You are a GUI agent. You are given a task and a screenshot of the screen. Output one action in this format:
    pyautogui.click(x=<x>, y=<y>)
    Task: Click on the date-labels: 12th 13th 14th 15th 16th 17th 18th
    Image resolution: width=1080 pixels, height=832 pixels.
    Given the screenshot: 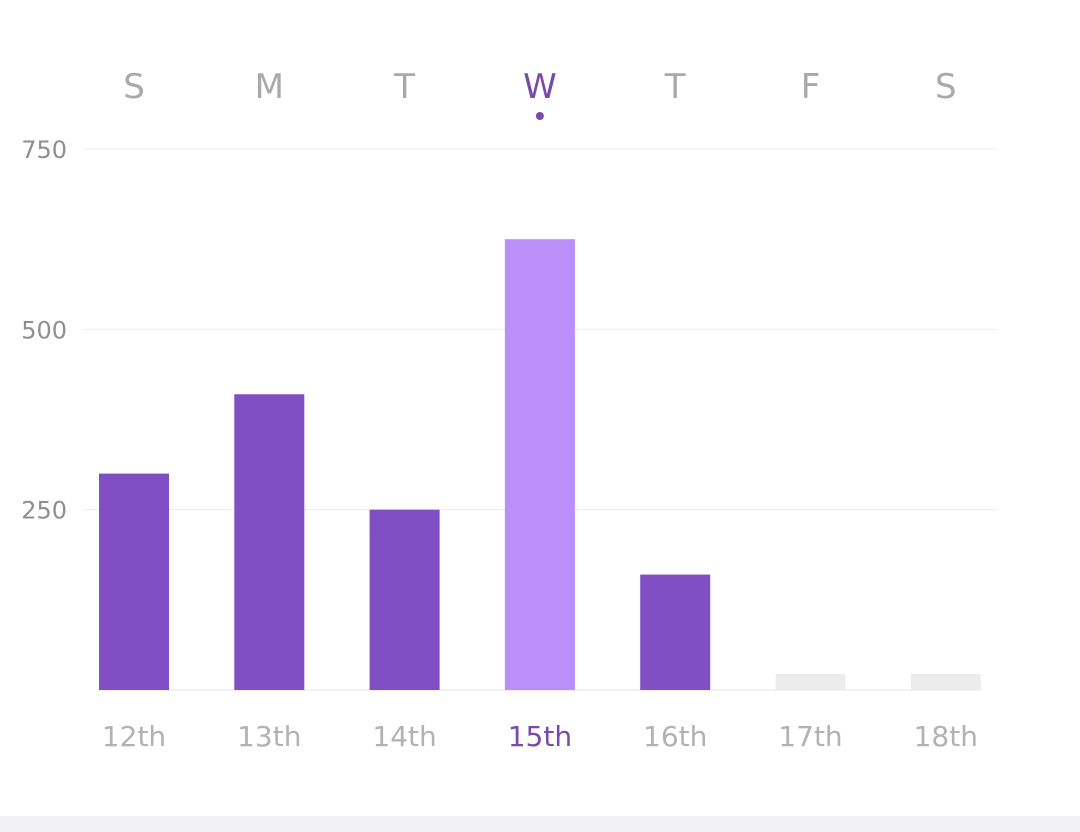 What is the action you would take?
    pyautogui.click(x=540, y=736)
    